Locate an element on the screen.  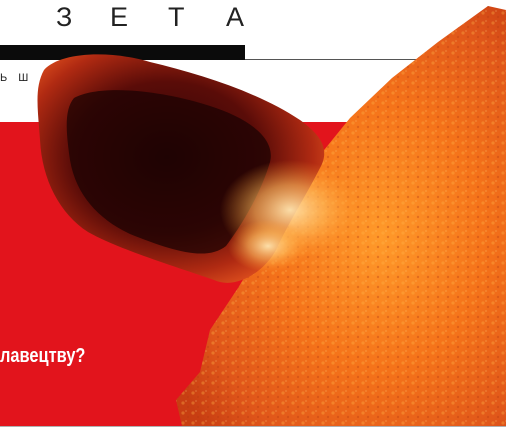
masthead-rule is located at coordinates (375, 59).